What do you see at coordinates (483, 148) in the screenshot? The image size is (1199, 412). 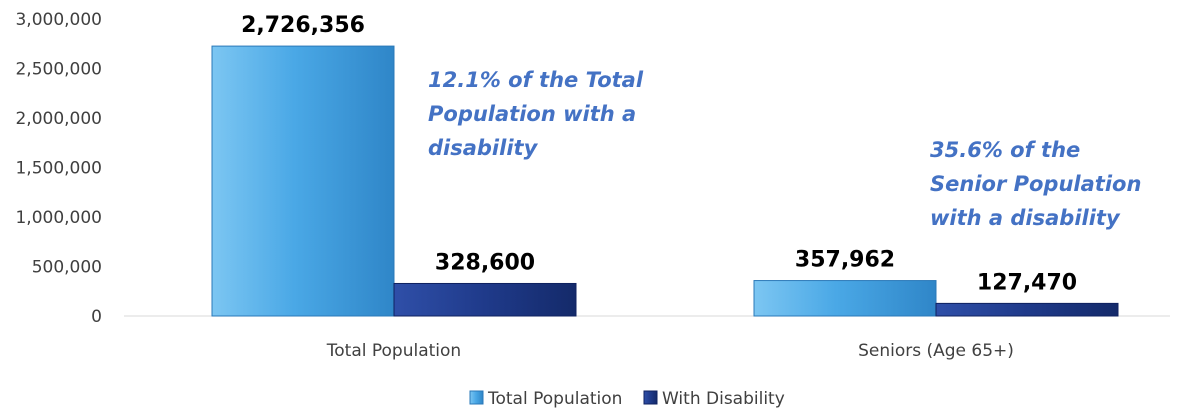 I see `annotation-line: disability` at bounding box center [483, 148].